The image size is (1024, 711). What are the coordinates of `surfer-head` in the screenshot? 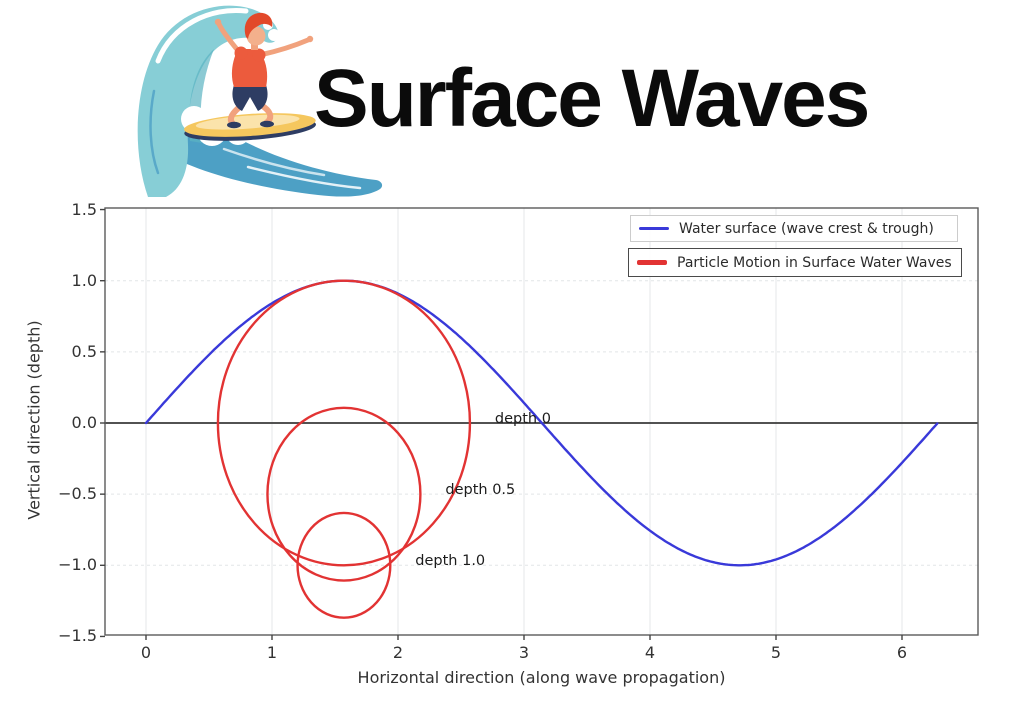 It's located at (256, 36).